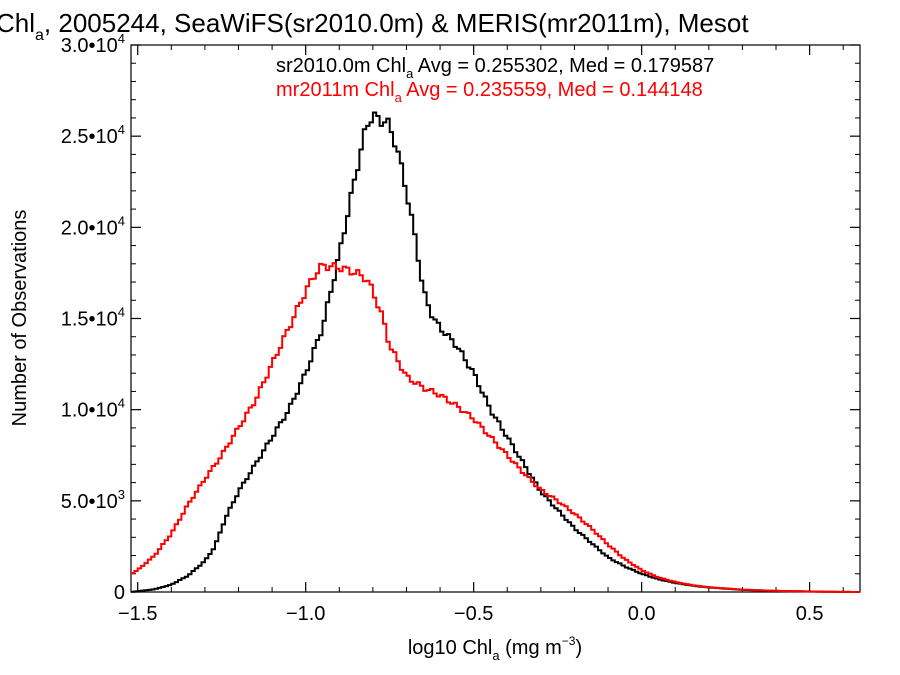  What do you see at coordinates (473, 614) in the screenshot?
I see `x-tick-label: −0.5` at bounding box center [473, 614].